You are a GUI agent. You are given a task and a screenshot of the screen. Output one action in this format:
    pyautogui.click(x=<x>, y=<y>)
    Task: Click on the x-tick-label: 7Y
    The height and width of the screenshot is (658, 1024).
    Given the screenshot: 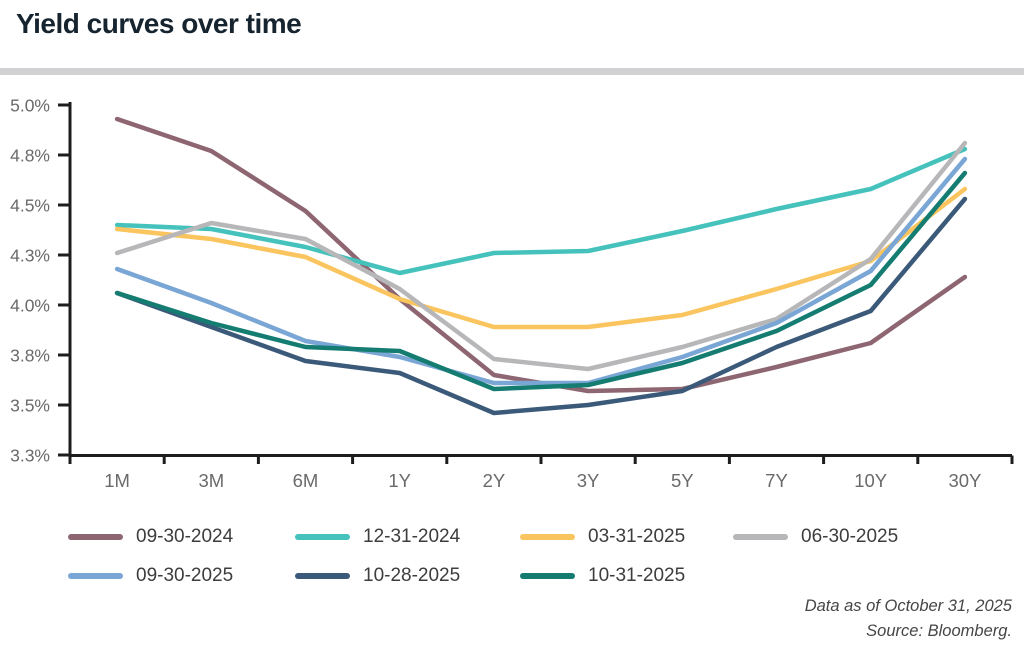 What is the action you would take?
    pyautogui.click(x=776, y=480)
    